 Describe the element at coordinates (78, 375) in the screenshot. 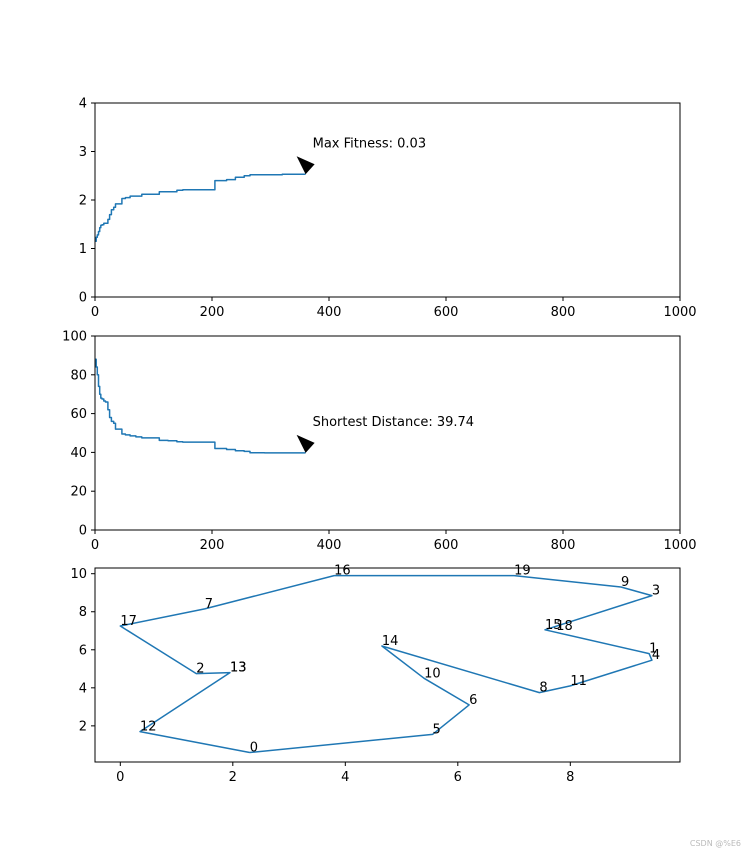

I see `y-tick-label: 80` at that location.